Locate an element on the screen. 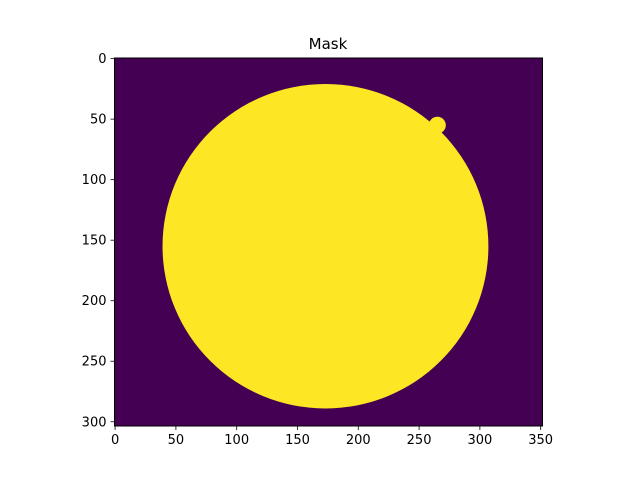  chart-title: Mask is located at coordinates (328, 44).